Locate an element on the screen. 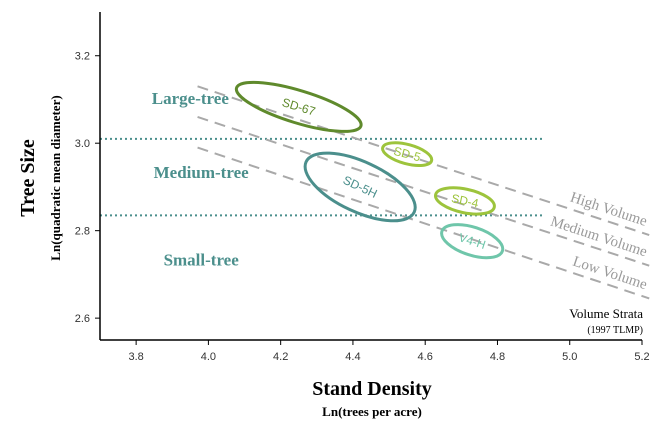 Image resolution: width=668 pixels, height=426 pixels. size-class-label: Medium-tree is located at coordinates (201, 172).